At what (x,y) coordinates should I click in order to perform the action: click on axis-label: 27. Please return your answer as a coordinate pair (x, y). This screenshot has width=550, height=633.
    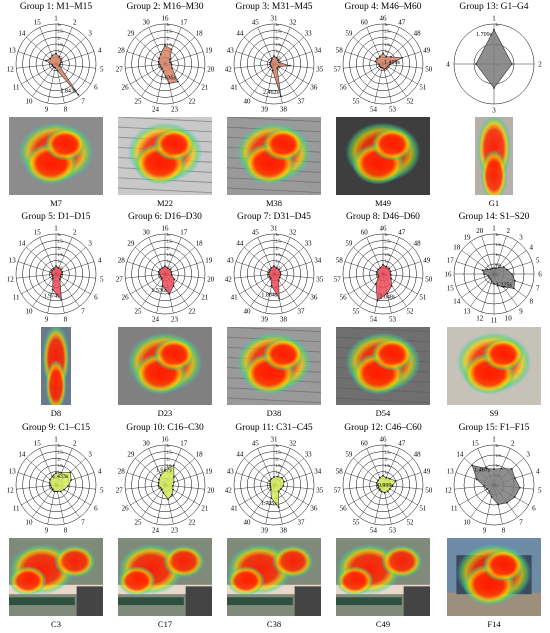
    Looking at the image, I should click on (120, 279).